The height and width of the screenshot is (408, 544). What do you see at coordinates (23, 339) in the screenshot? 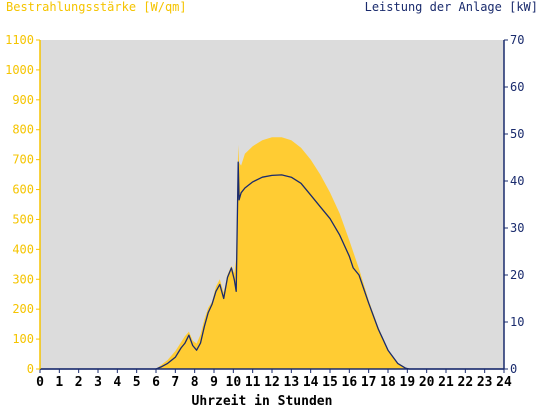
I see `y-left-tick-label: 100` at bounding box center [23, 339].